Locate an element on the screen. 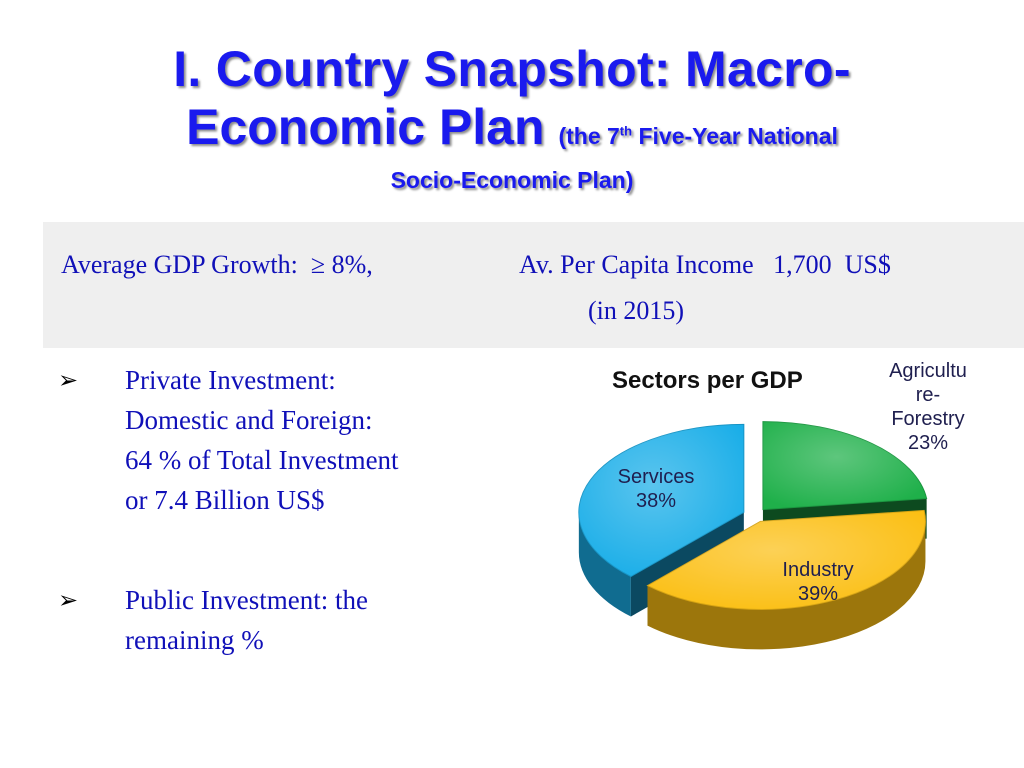 This screenshot has width=1024, height=768. public-investment-bullet: ➢ Public Investment: the remaining % is located at coordinates (278, 620).